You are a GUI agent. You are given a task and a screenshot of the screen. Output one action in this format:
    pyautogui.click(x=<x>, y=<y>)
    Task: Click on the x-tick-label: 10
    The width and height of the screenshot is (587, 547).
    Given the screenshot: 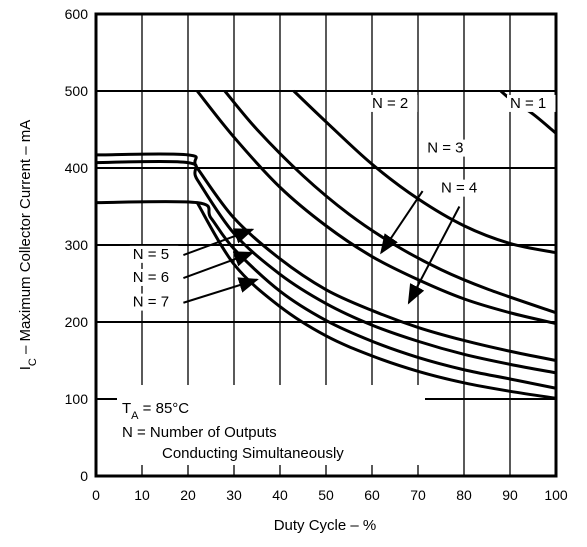 What is the action you would take?
    pyautogui.click(x=142, y=495)
    